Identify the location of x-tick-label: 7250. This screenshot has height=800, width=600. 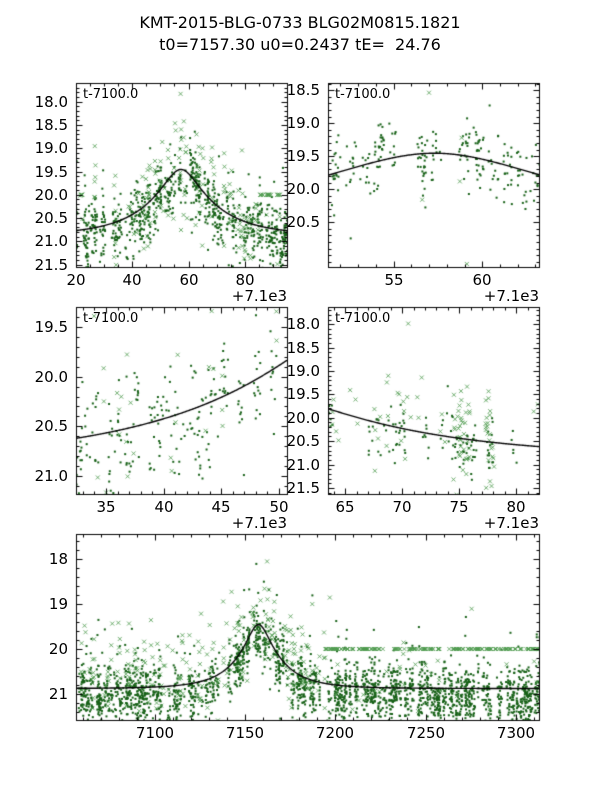
(426, 733).